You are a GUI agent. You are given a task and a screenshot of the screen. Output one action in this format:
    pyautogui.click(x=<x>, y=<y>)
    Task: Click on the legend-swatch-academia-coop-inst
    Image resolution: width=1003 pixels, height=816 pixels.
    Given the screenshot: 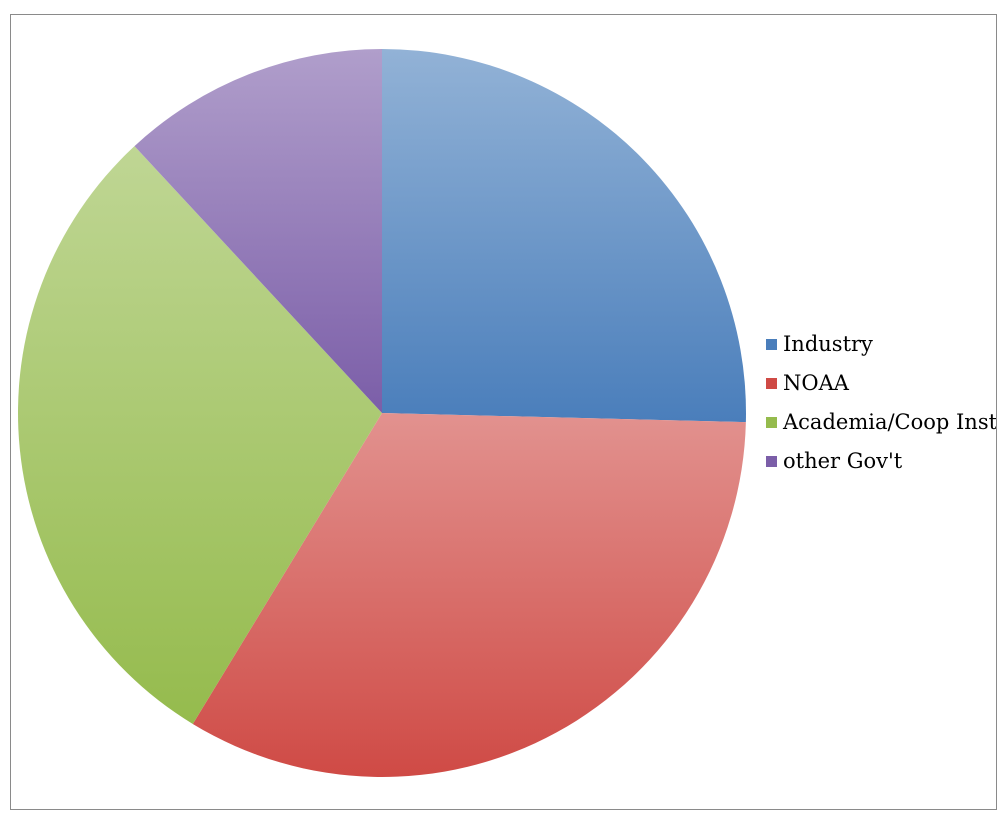 What is the action you would take?
    pyautogui.click(x=771, y=422)
    